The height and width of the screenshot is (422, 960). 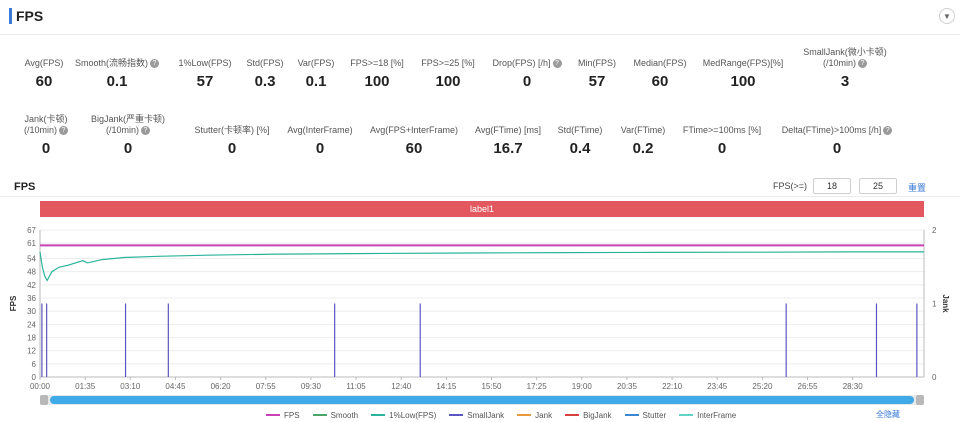 What do you see at coordinates (717, 386) in the screenshot?
I see `x-tick-label: 23:45` at bounding box center [717, 386].